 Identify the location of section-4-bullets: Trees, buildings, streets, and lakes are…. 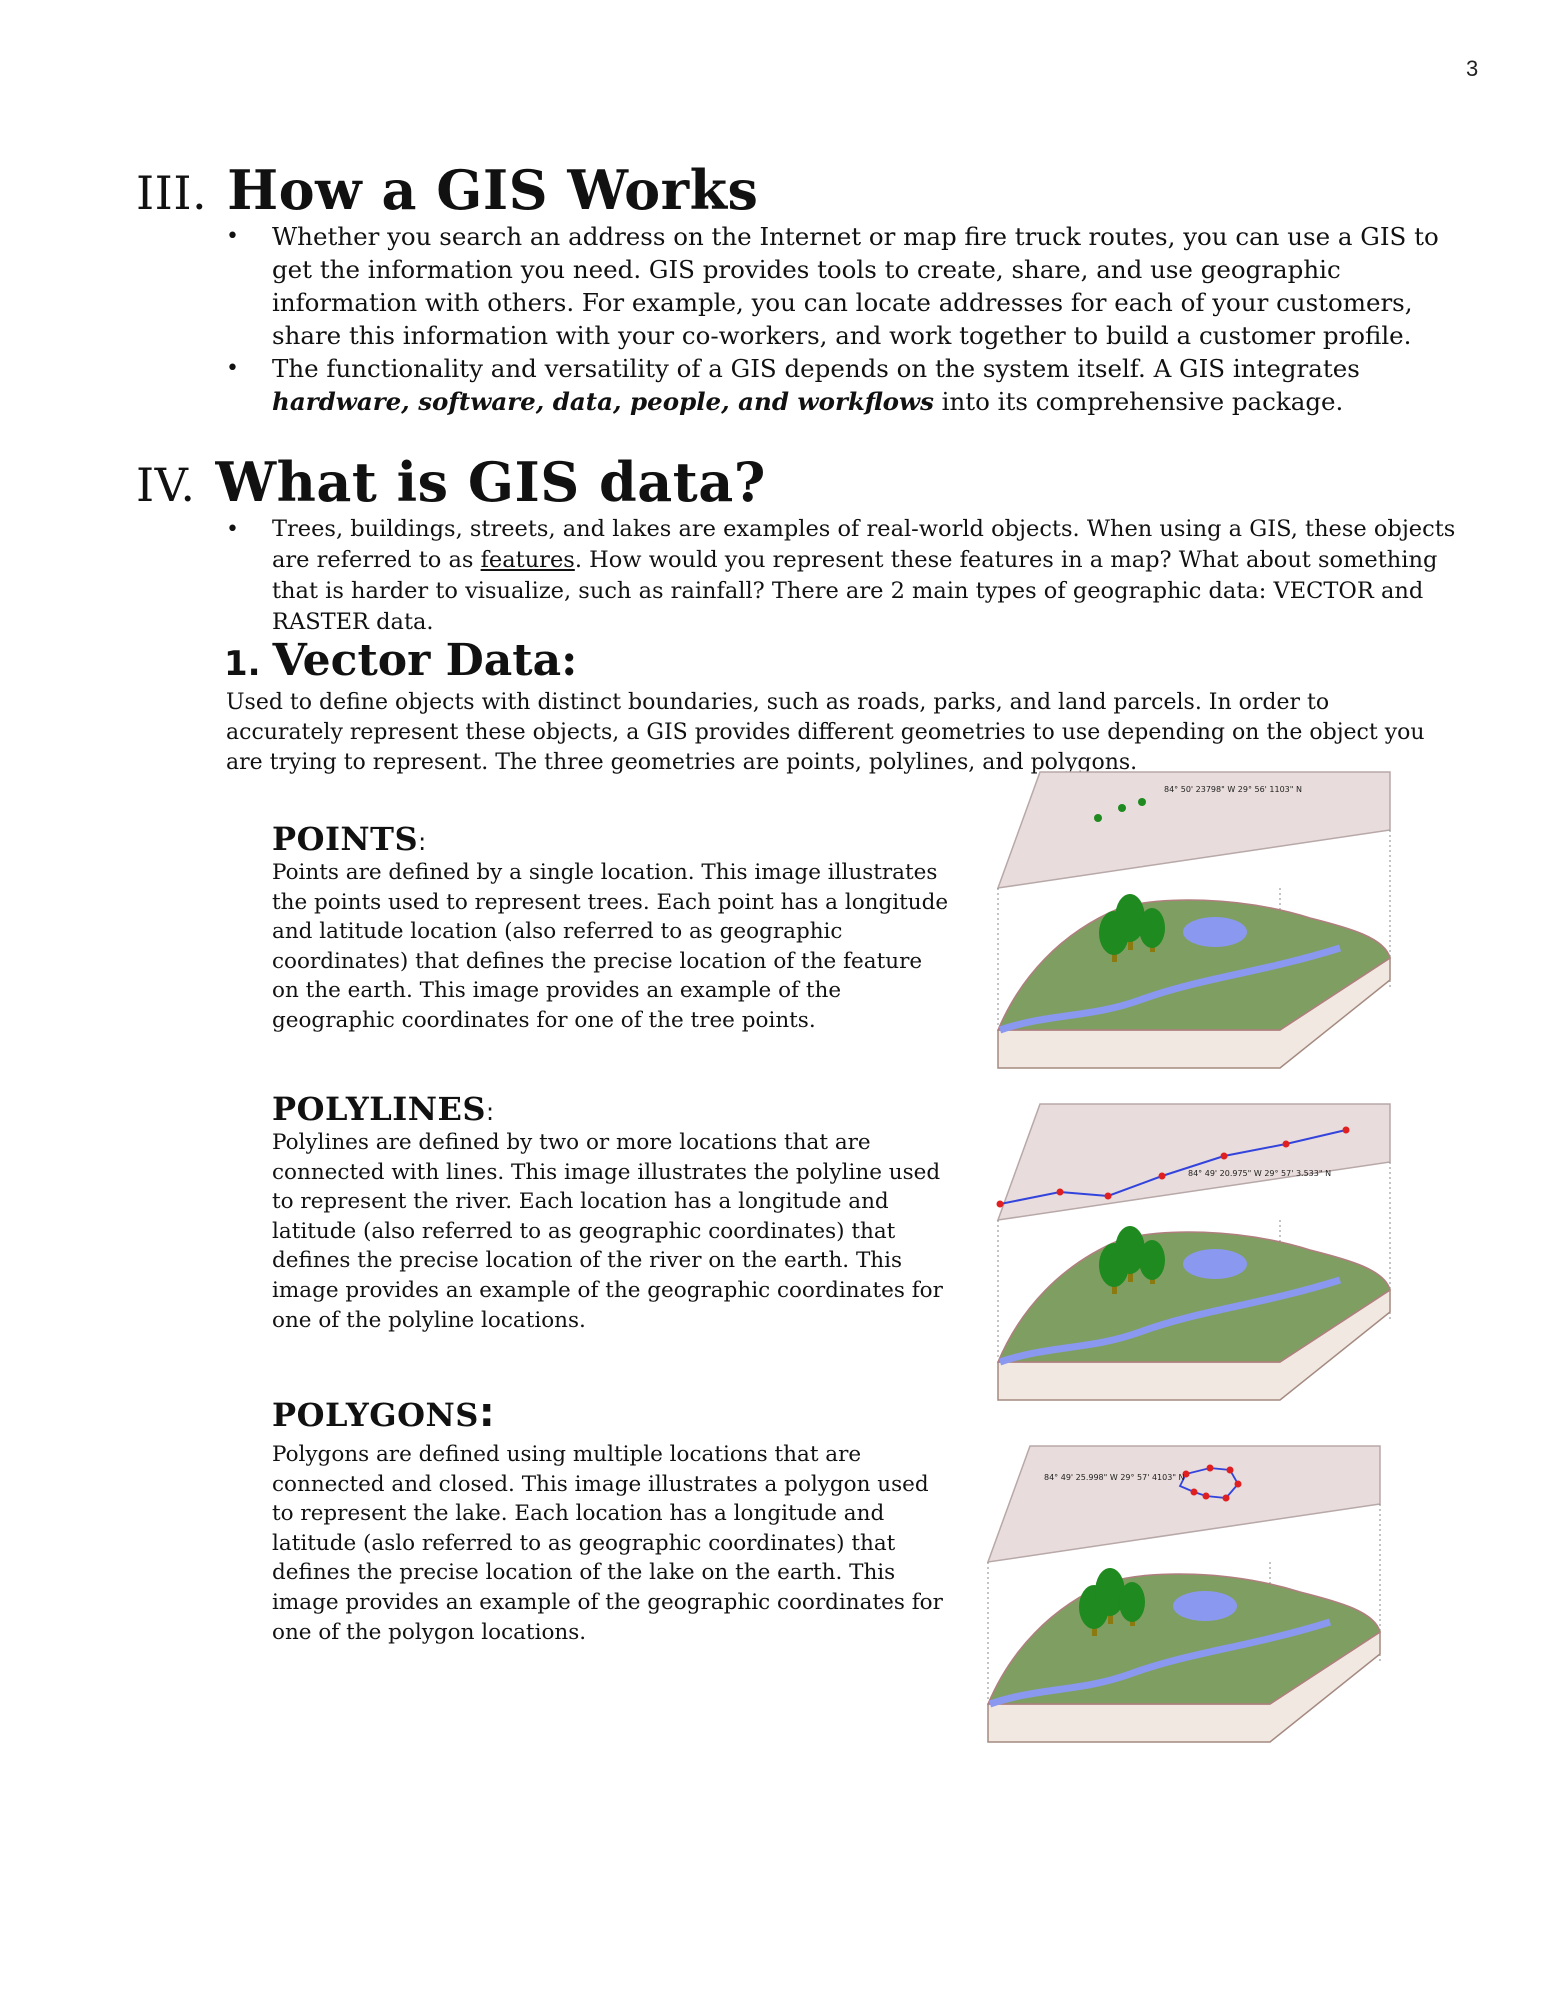
(847, 576).